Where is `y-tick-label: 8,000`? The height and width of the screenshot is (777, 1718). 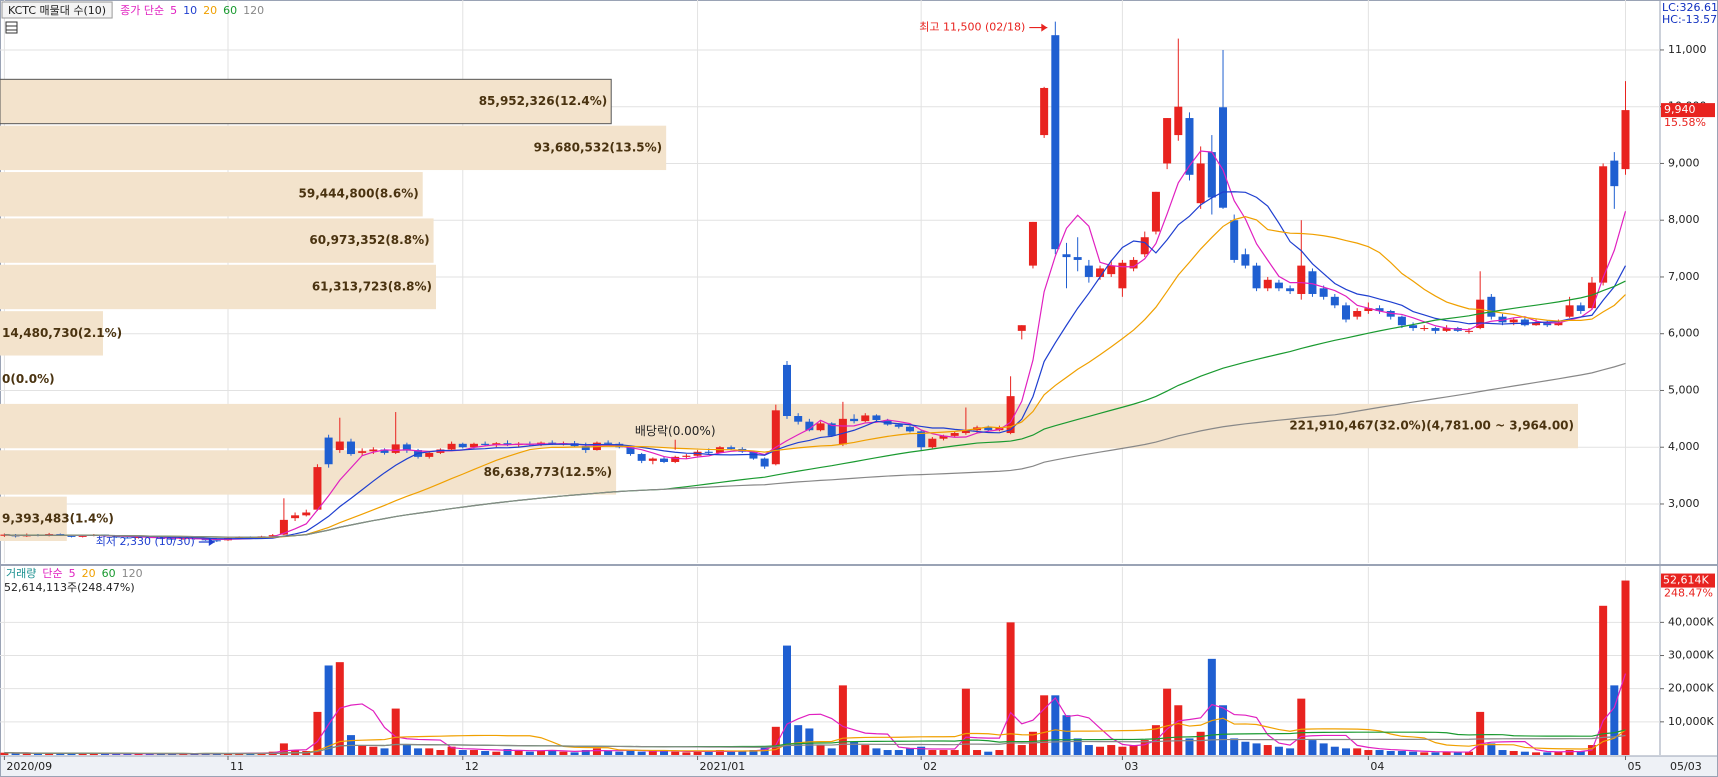
y-tick-label: 8,000 is located at coordinates (1684, 219).